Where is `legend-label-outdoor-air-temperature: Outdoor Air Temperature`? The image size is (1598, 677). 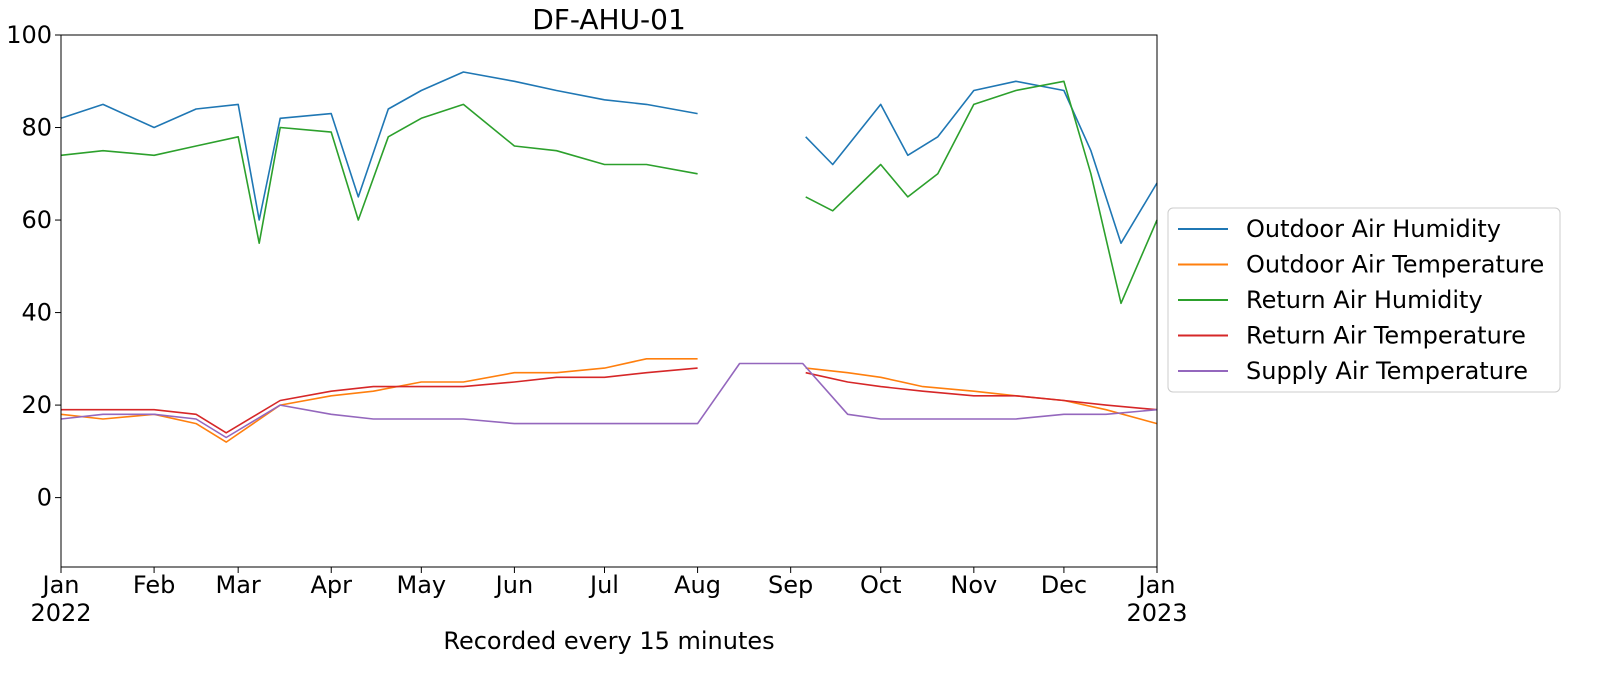
legend-label-outdoor-air-temperature: Outdoor Air Temperature is located at coordinates (1395, 265).